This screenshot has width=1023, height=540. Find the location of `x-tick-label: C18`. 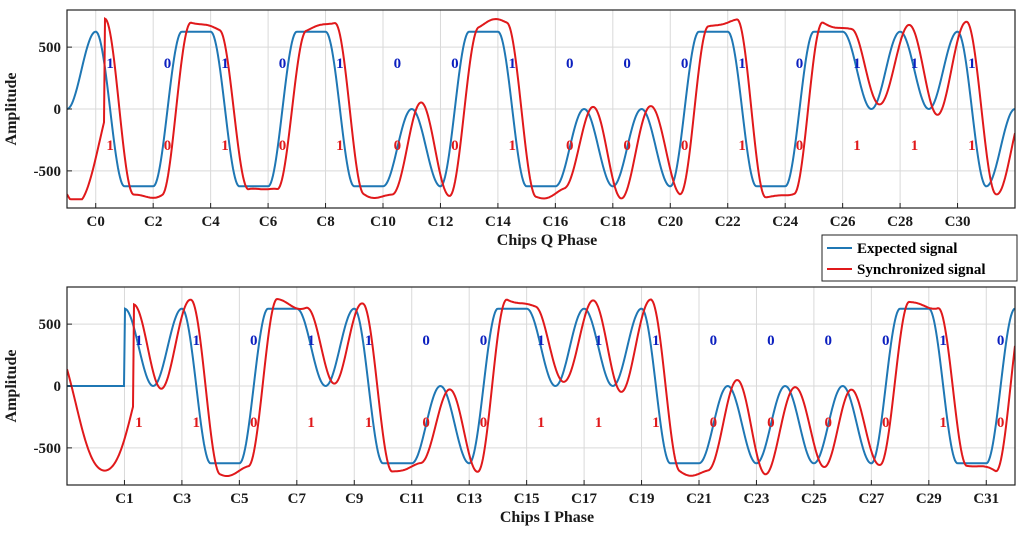

x-tick-label: C18 is located at coordinates (613, 222).